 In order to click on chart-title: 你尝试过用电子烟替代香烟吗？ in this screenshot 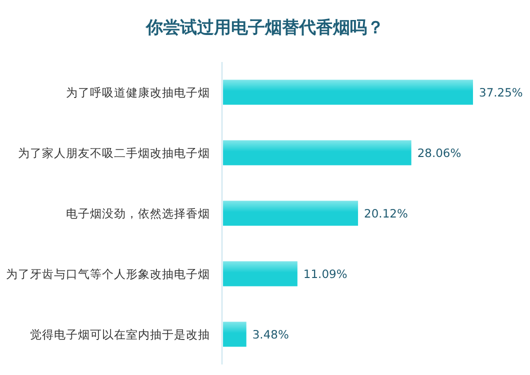, I will do `click(264, 28)`.